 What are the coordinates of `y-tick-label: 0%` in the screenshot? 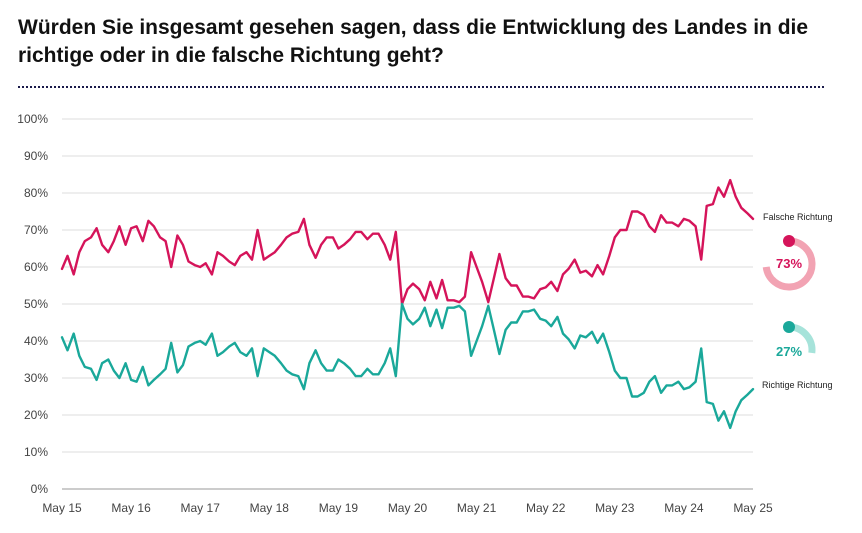 It's located at (40, 489).